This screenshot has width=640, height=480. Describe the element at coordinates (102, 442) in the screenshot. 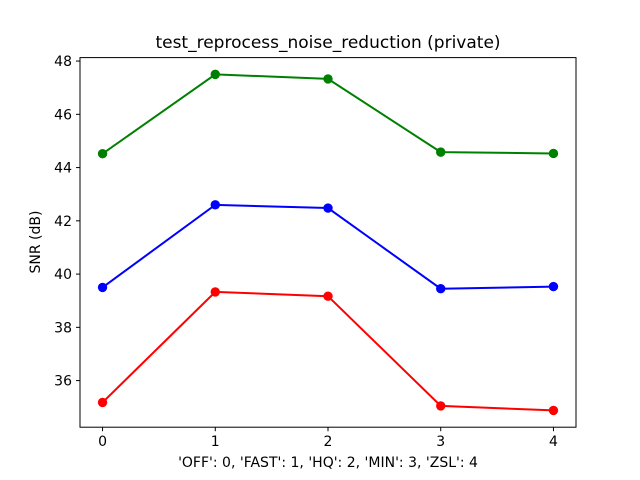

I see `x-tick-label: 0` at that location.